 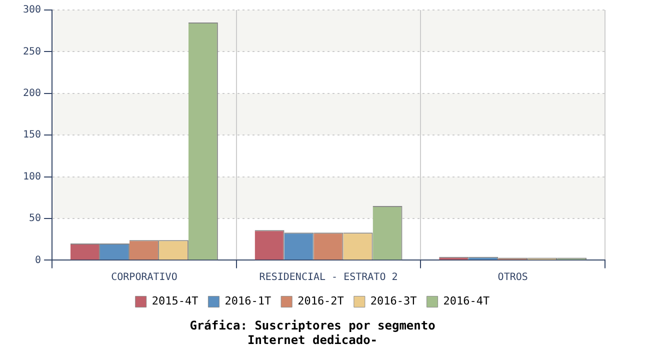 I want to click on y-tick-label: 300, so click(x=32, y=10).